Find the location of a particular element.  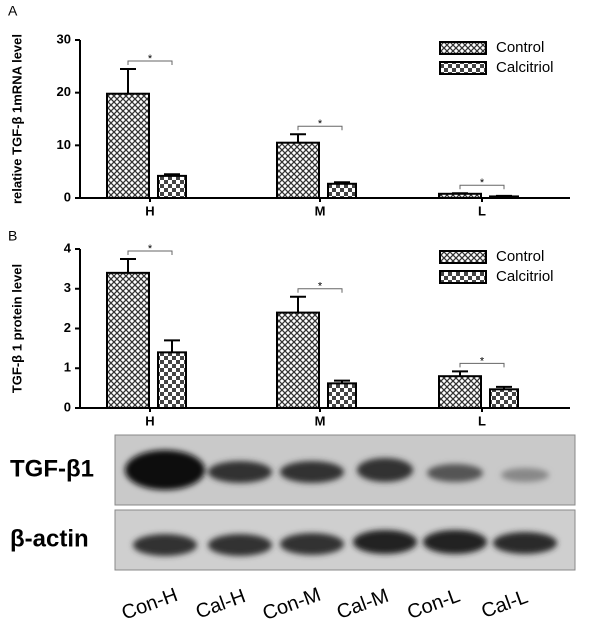

blot-row-label: β-actin is located at coordinates (49, 538).